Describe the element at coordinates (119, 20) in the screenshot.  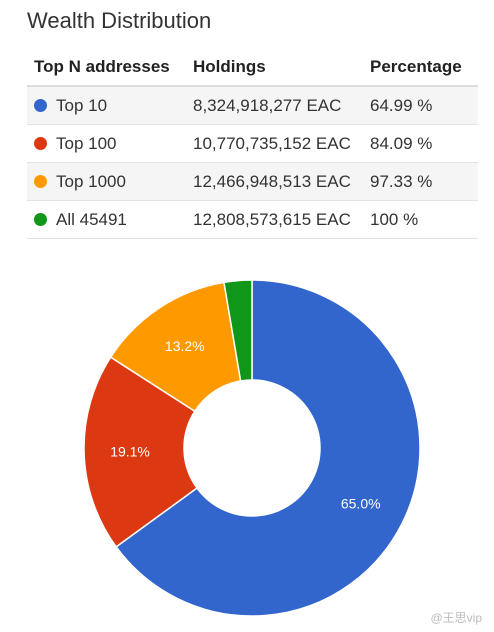
I see `page-title: Wealth Distribution` at that location.